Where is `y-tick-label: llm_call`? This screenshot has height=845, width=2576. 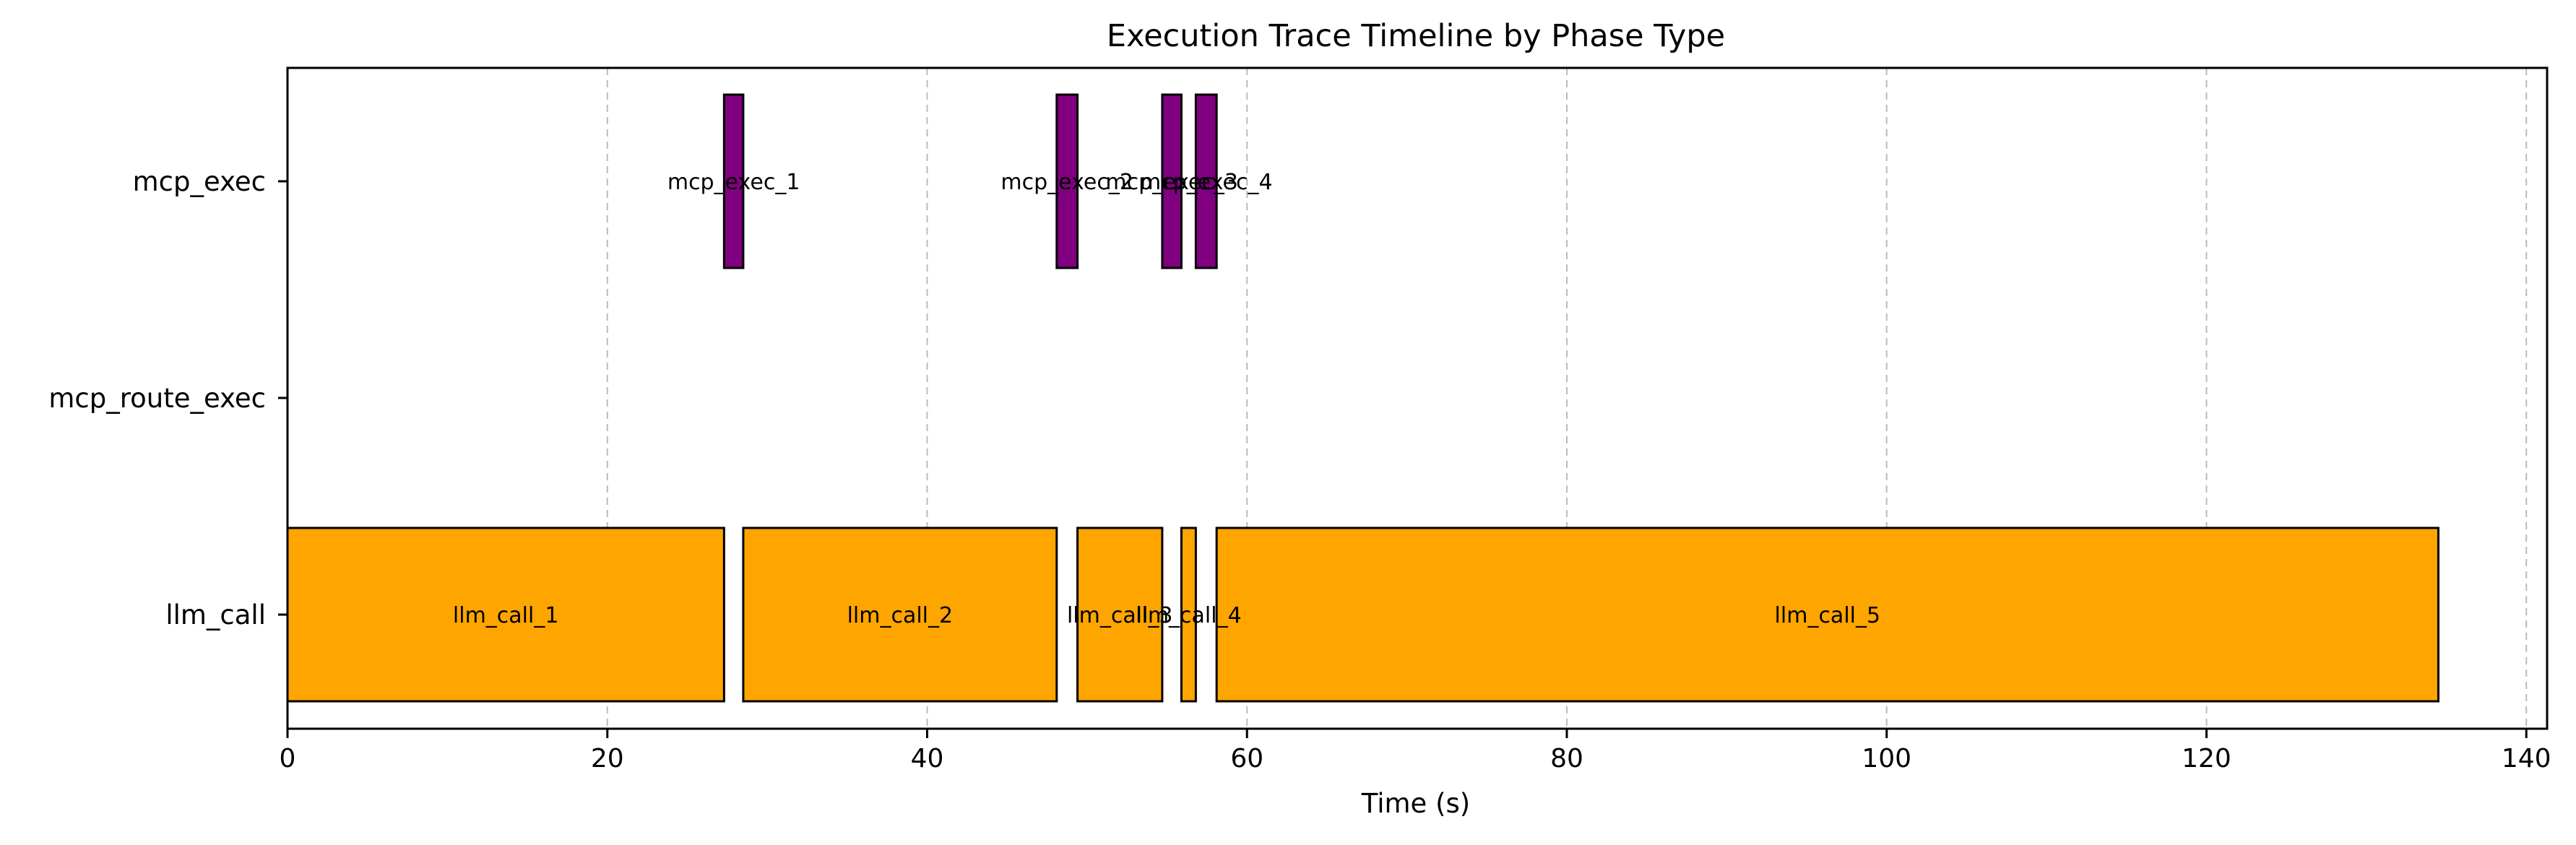 y-tick-label: llm_call is located at coordinates (215, 614).